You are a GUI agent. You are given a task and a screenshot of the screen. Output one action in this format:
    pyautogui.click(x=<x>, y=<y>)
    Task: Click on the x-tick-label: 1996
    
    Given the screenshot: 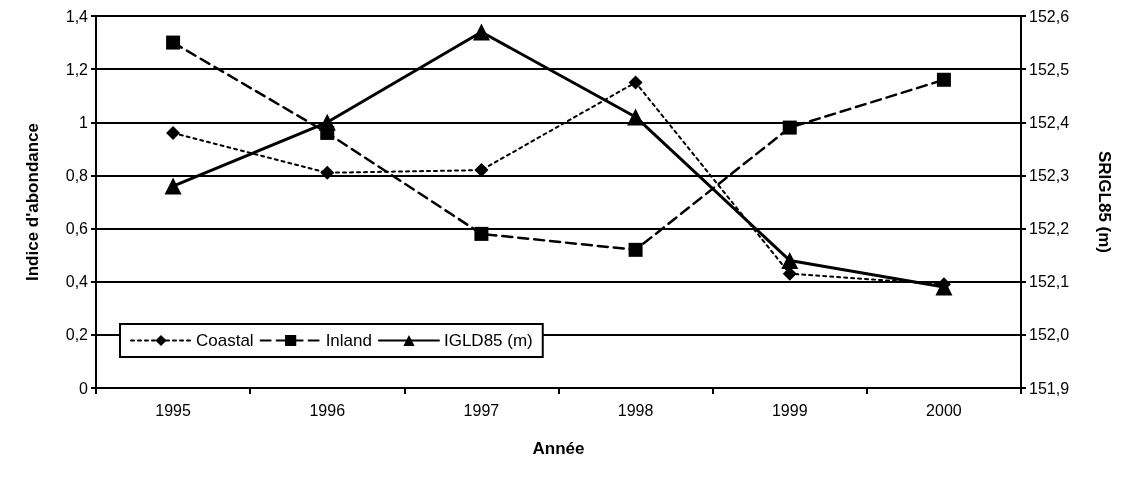 What is the action you would take?
    pyautogui.click(x=327, y=410)
    